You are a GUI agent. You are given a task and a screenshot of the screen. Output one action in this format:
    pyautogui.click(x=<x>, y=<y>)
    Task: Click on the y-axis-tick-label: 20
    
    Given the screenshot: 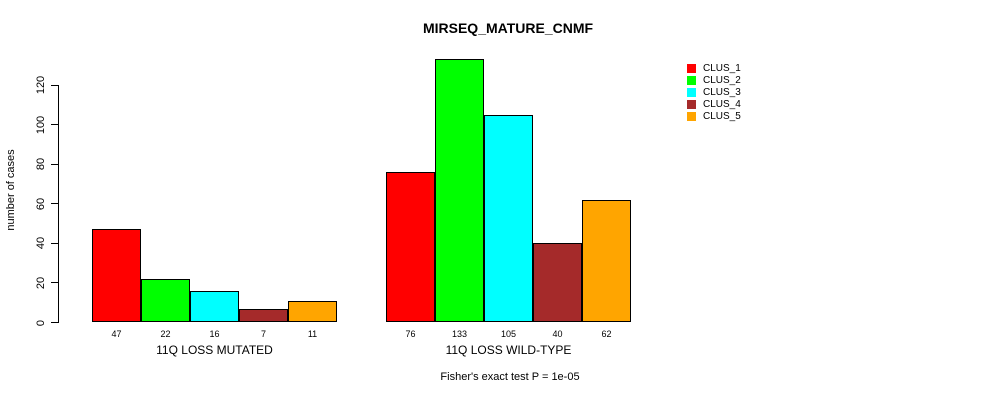 What is the action you would take?
    pyautogui.click(x=41, y=283)
    